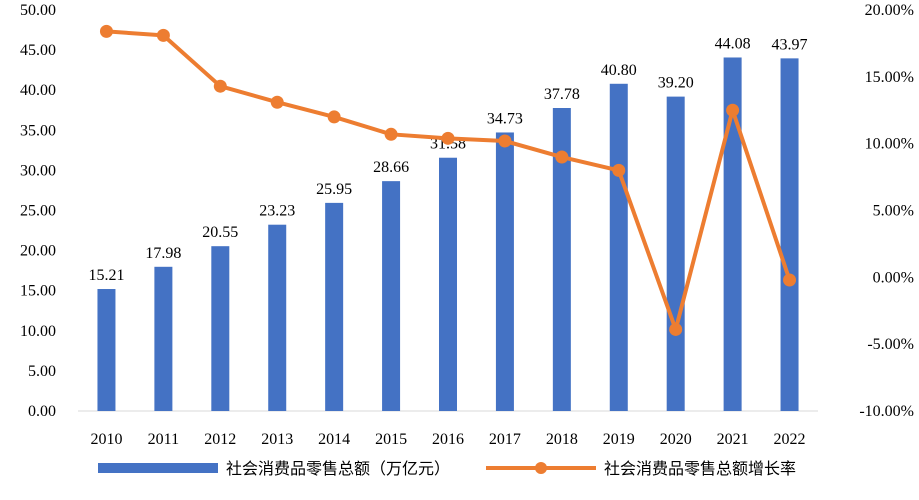 The image size is (919, 500). Describe the element at coordinates (676, 83) in the screenshot. I see `bar-data-label: 39.20` at that location.